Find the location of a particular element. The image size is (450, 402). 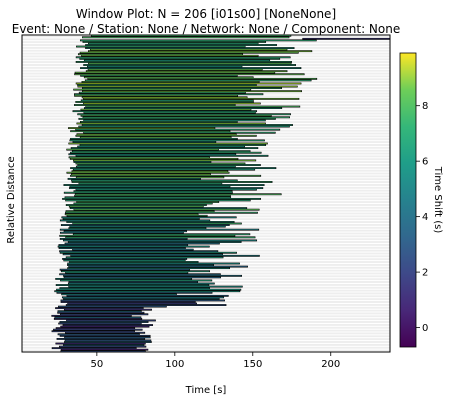

x-tick-label: 100 is located at coordinates (174, 364).